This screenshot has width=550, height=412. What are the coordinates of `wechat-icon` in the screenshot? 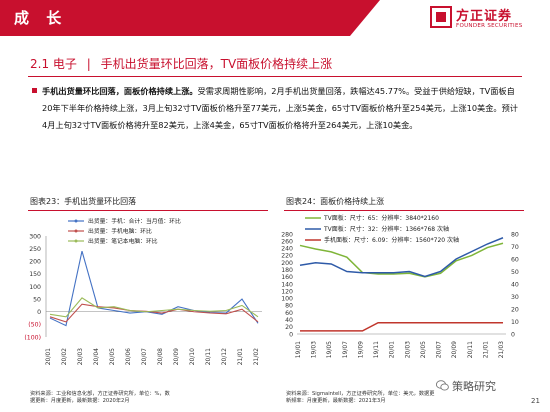 It's located at (442, 385).